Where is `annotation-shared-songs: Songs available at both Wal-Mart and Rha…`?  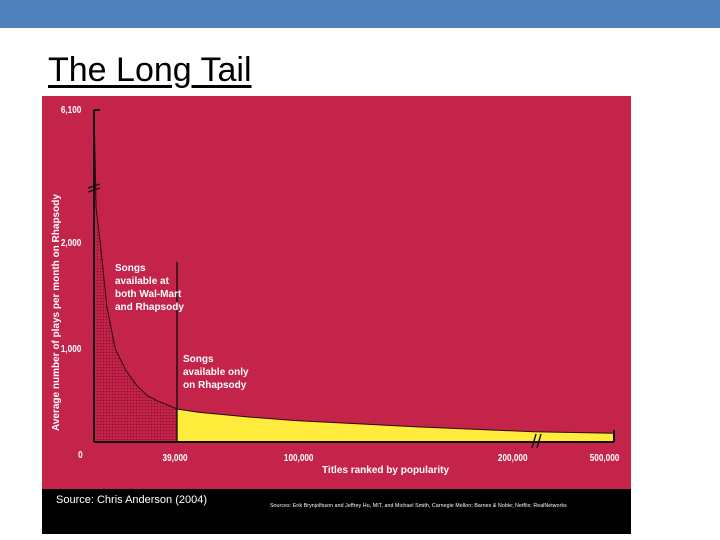 annotation-shared-songs: Songs available at both Wal-Mart and Rha… is located at coordinates (149, 288).